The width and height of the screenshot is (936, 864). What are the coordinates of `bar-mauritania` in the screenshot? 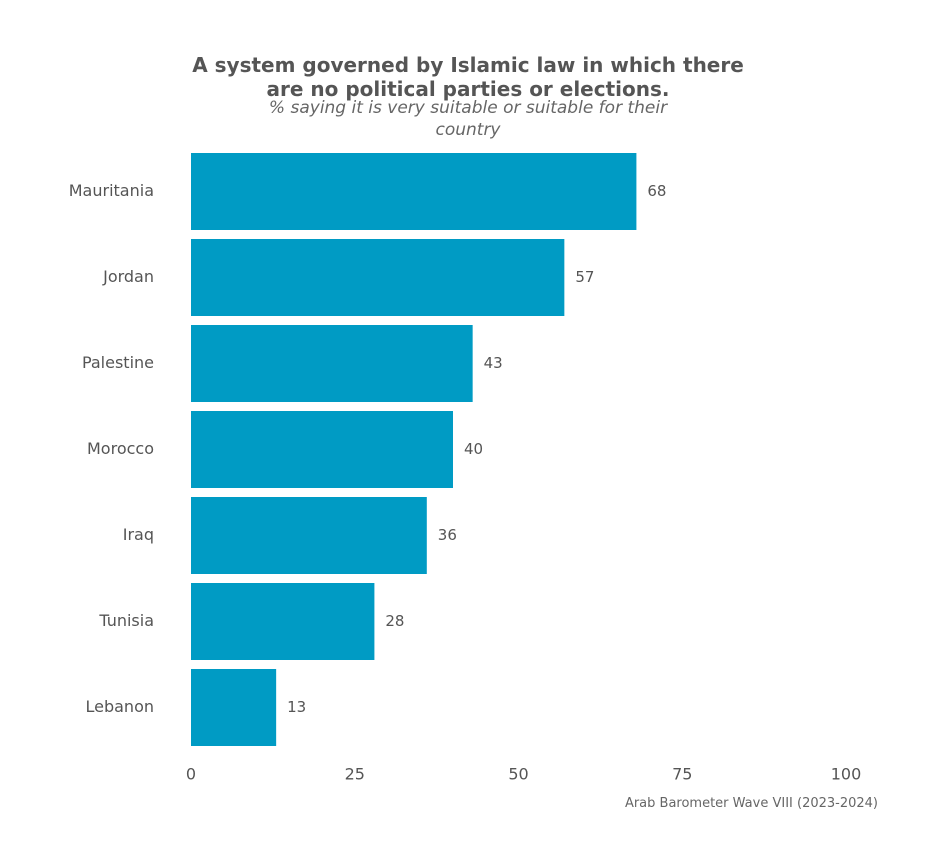 It's located at (414, 191).